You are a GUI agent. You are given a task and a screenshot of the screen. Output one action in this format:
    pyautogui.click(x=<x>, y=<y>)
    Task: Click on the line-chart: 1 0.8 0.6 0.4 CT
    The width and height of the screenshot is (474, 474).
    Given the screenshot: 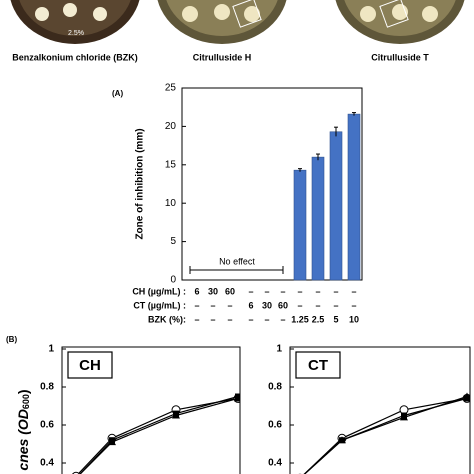 What is the action you would take?
    pyautogui.click(x=369, y=409)
    